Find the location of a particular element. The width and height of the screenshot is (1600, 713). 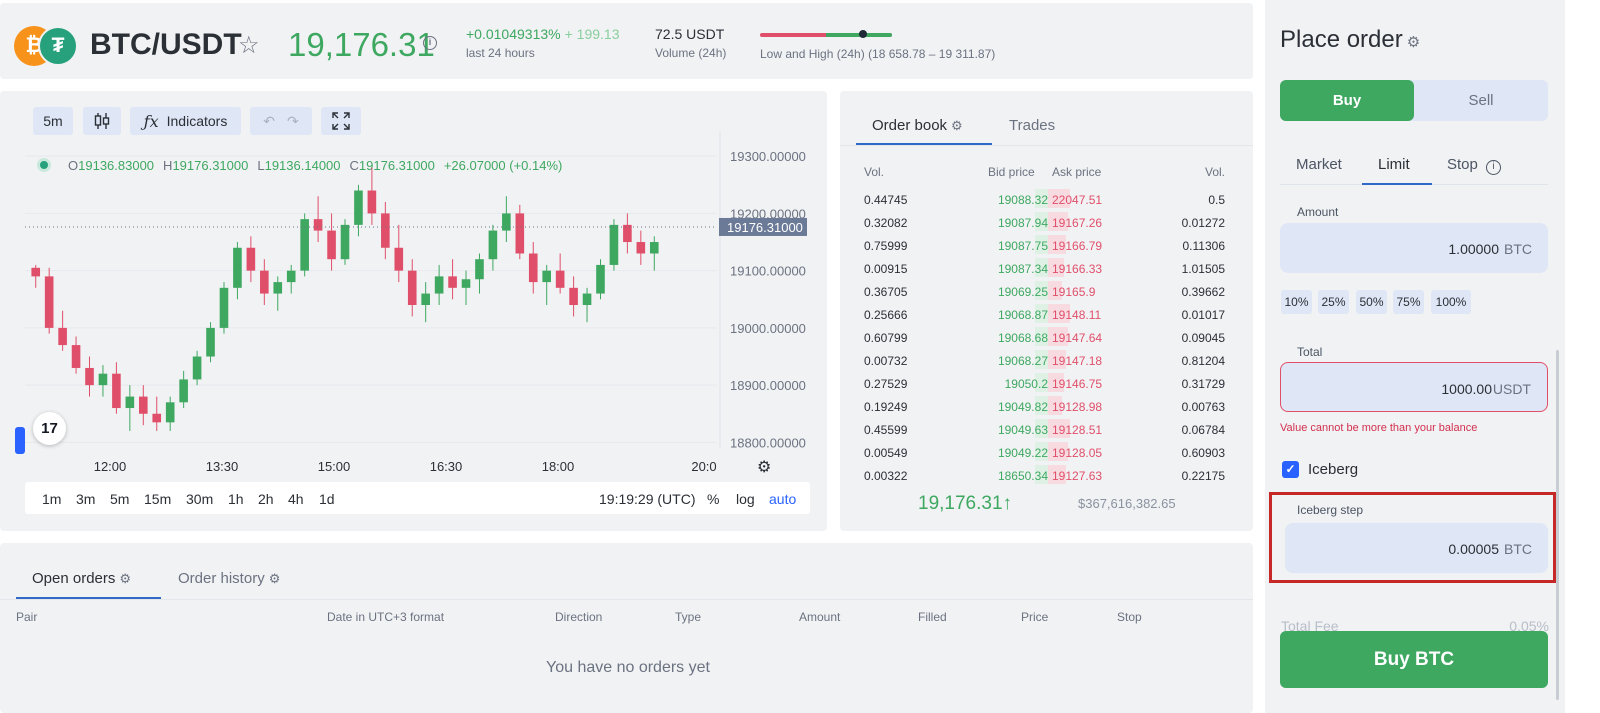

row-bid-price: 18650.34 is located at coordinates (1022, 476).